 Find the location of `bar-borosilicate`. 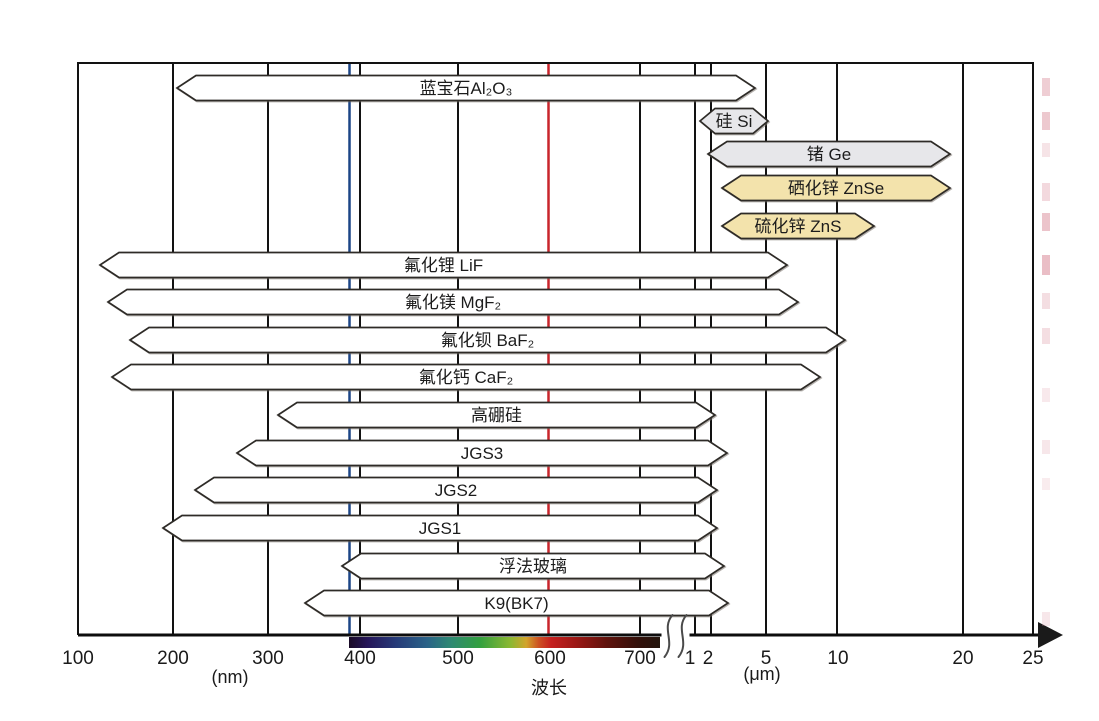

bar-borosilicate is located at coordinates (496, 415).